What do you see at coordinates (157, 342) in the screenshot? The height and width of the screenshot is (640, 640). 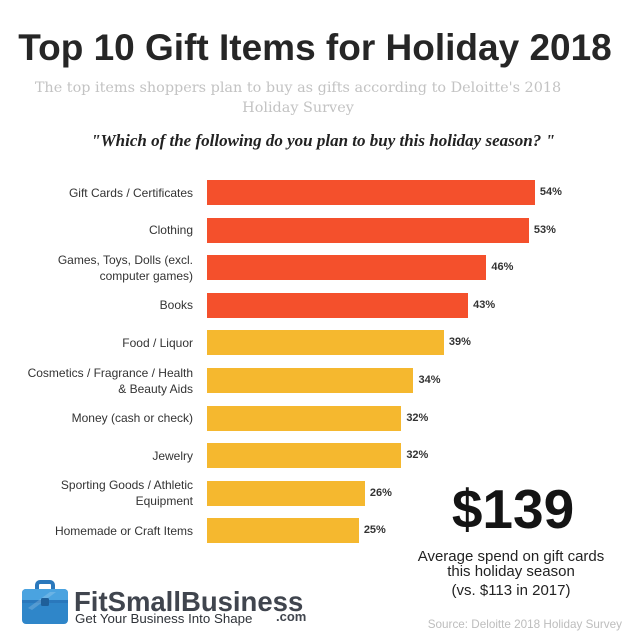 I see `category-label: Food / Liquor` at bounding box center [157, 342].